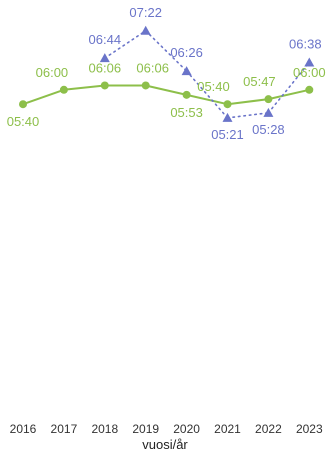  I want to click on x-tick-label-2017: 2017, so click(64, 429).